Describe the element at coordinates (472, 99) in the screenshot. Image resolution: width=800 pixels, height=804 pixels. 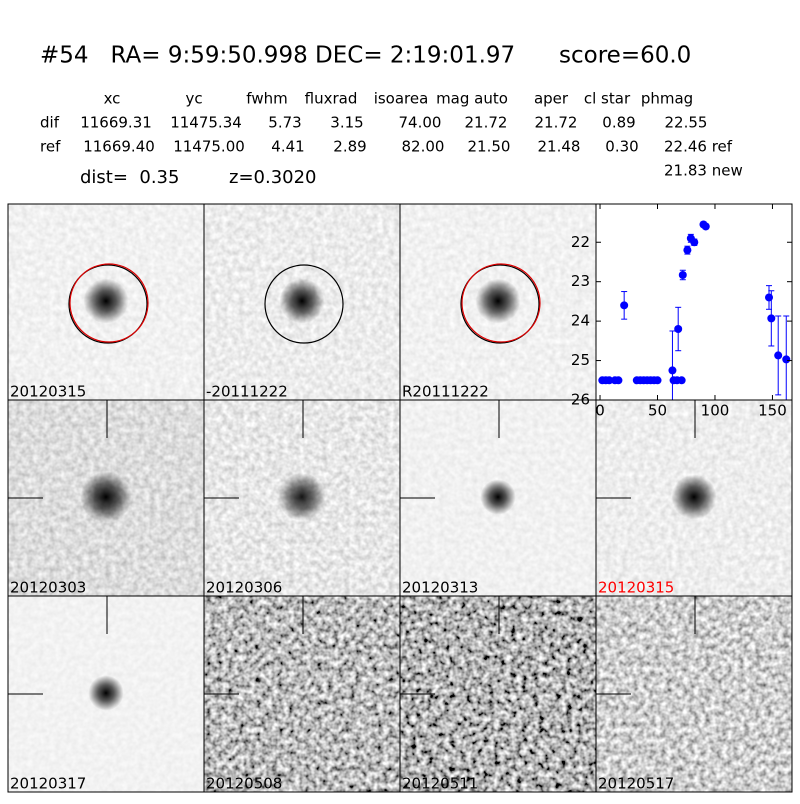
I see `column-header: mag auto` at that location.